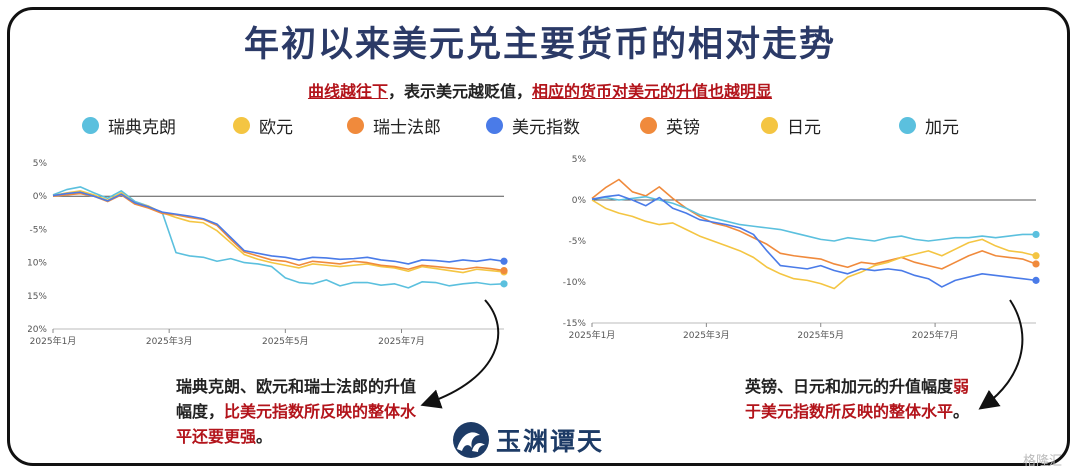  Describe the element at coordinates (37, 297) in the screenshot. I see `left-chart-y-tick-label: -15%` at that location.